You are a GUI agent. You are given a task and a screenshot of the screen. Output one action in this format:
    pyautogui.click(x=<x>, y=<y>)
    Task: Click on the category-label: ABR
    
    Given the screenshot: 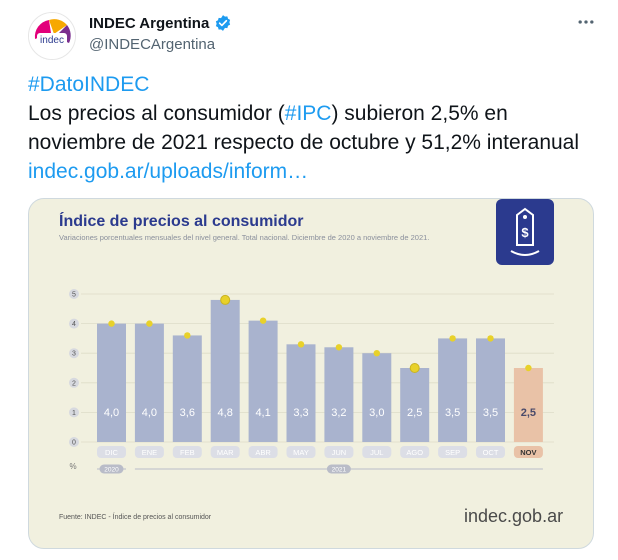 What is the action you would take?
    pyautogui.click(x=263, y=452)
    